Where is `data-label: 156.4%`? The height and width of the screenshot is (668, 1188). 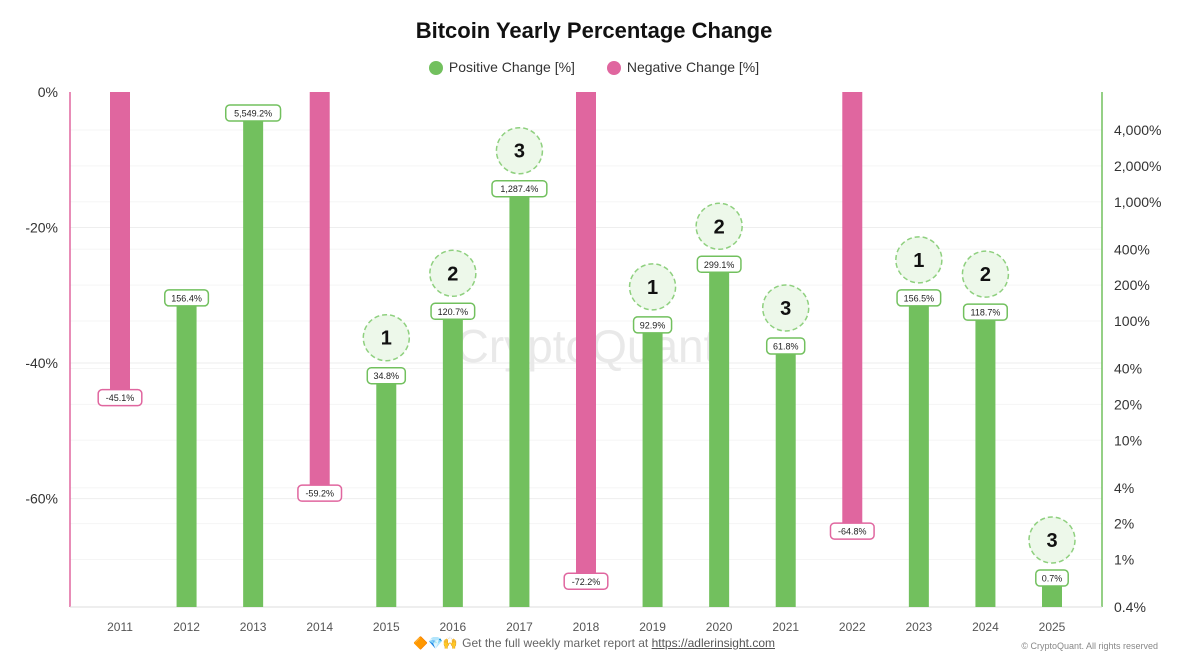
data-label: 156.4% is located at coordinates (186, 298).